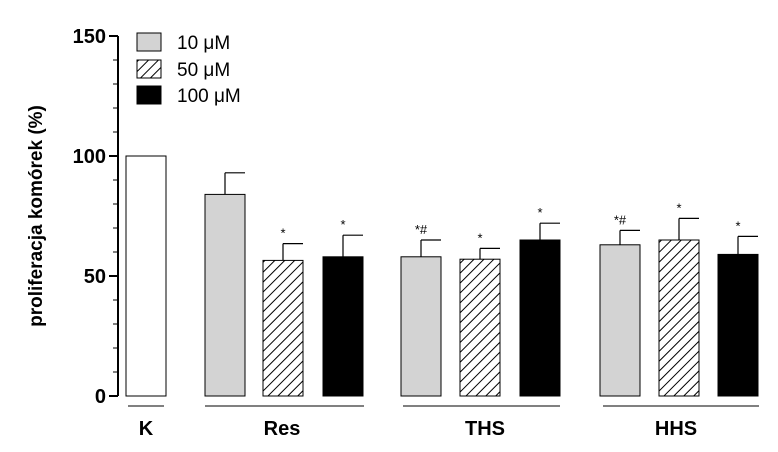 The width and height of the screenshot is (778, 452). What do you see at coordinates (282, 429) in the screenshot?
I see `group-label: Res` at bounding box center [282, 429].